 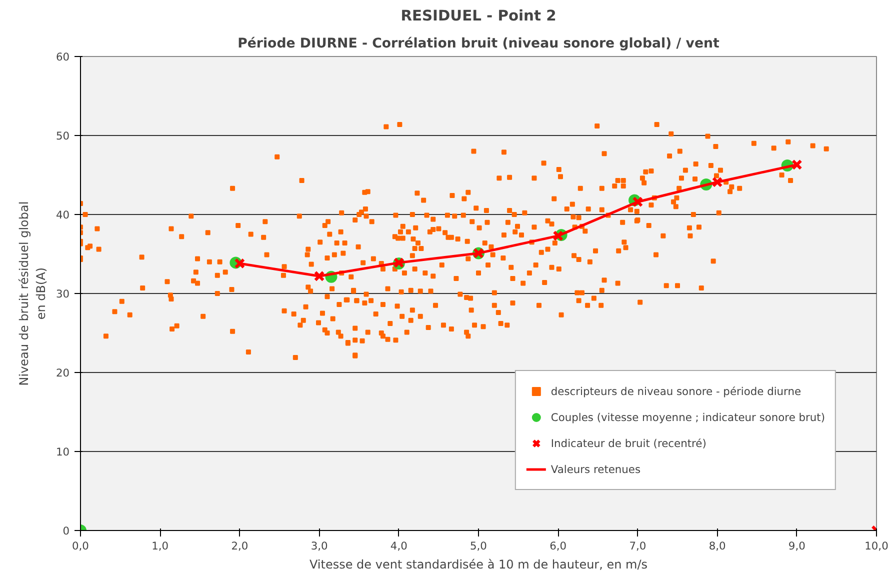 I want to click on chart-subtitle: Période DIURNE - Corrélation bruit (niveau sonore global) / vent, so click(x=479, y=44).